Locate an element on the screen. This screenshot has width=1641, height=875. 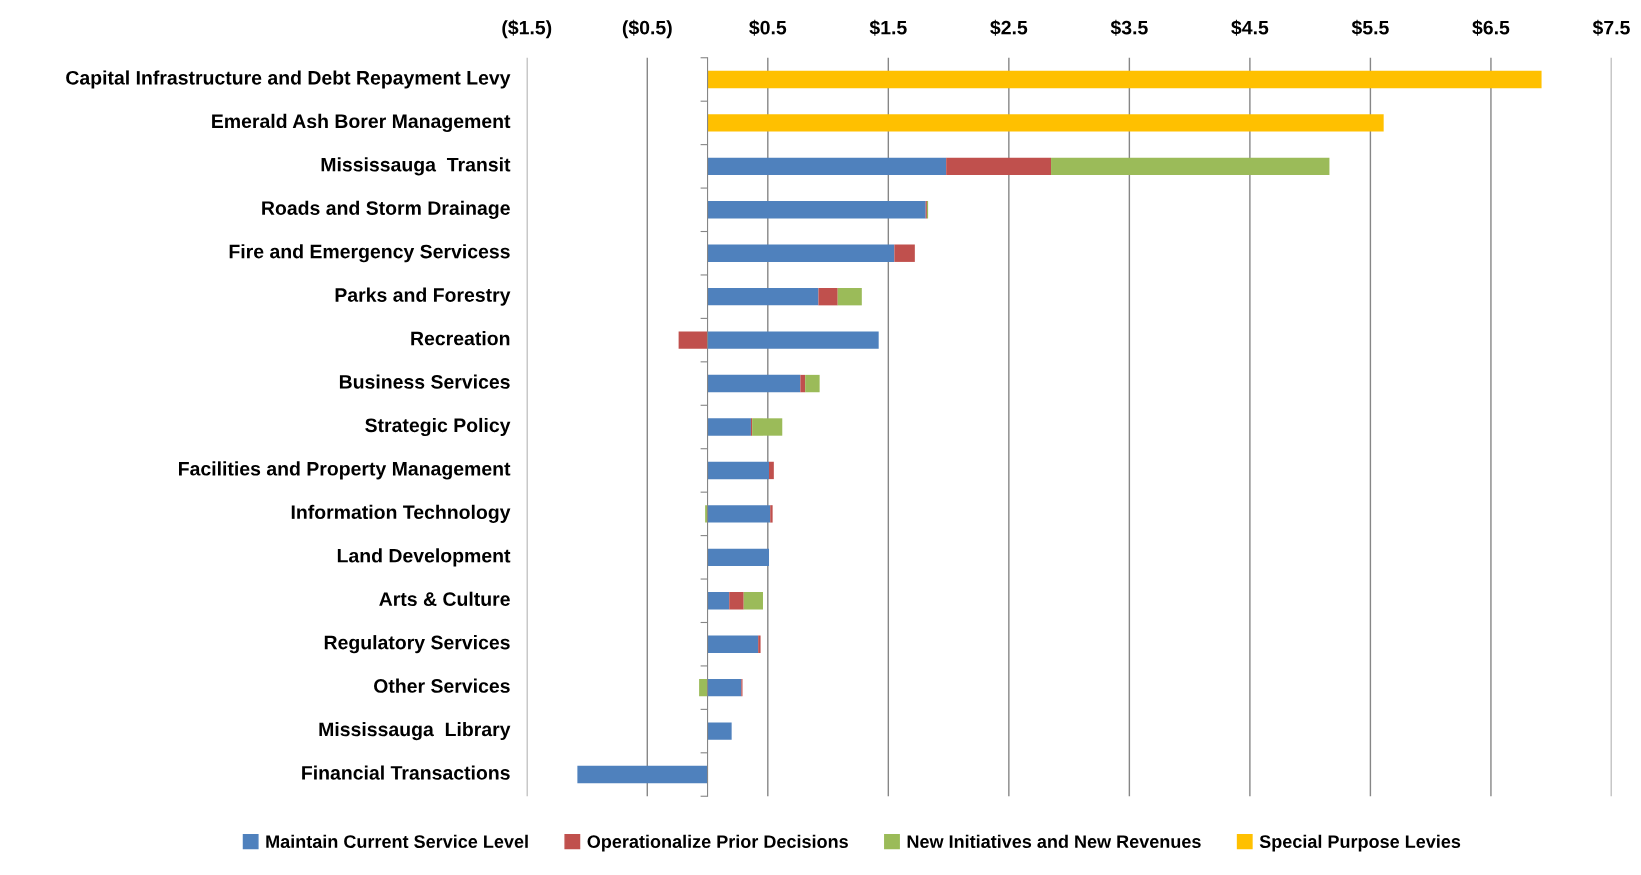
x-tick-label: $6.5 is located at coordinates (1491, 27).